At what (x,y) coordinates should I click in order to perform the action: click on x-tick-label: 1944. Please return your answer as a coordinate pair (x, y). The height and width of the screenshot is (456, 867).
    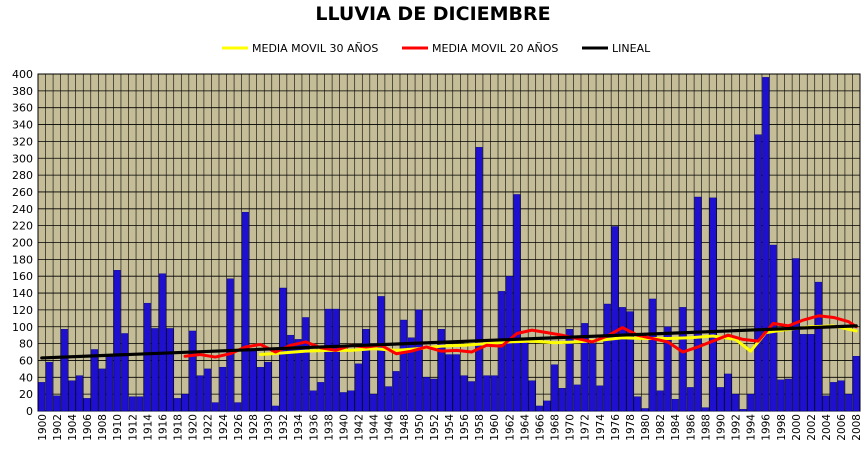
    Looking at the image, I should click on (375, 427).